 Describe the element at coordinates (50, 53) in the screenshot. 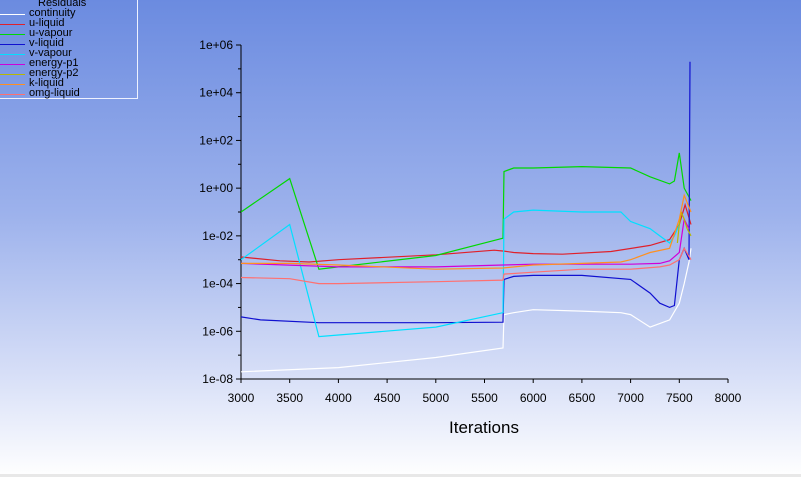

I see `legend-label: v-vapour` at that location.